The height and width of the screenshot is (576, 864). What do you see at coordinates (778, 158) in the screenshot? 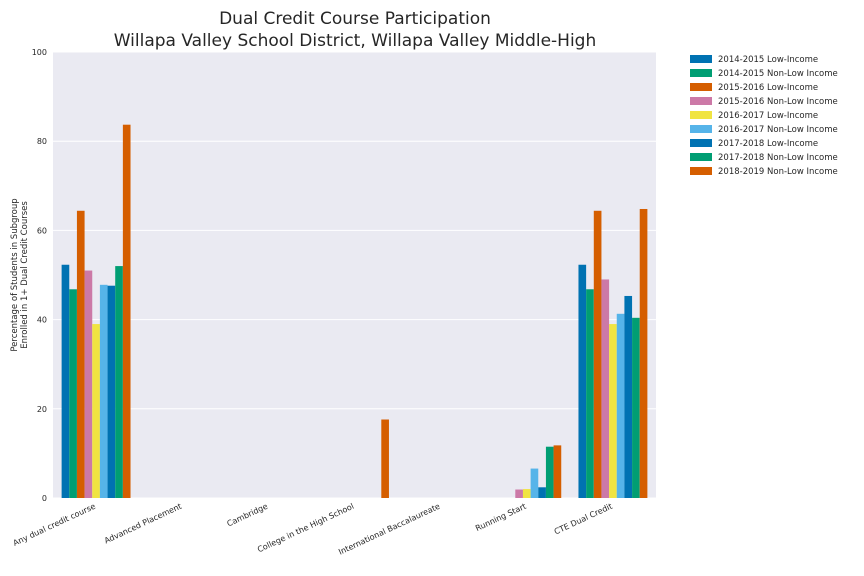
I see `legend-label: 2017-2018 Non-Low Income` at bounding box center [778, 158].